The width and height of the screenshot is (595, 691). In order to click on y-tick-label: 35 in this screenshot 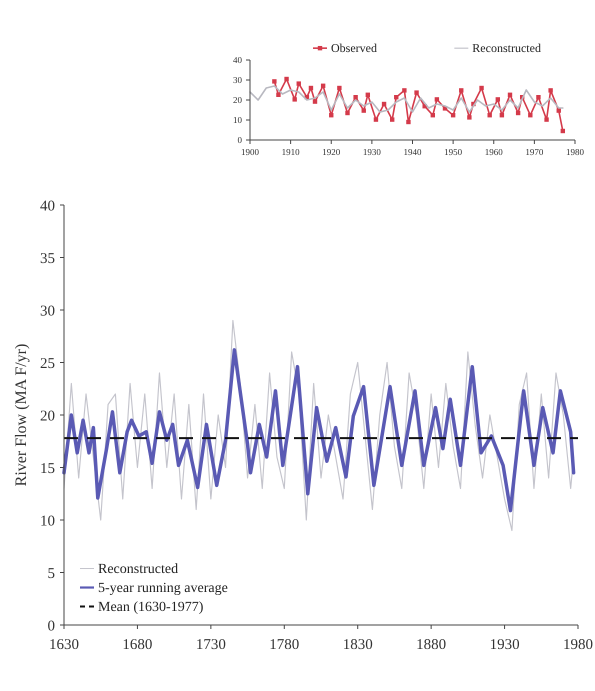, I will do `click(47, 258)`.